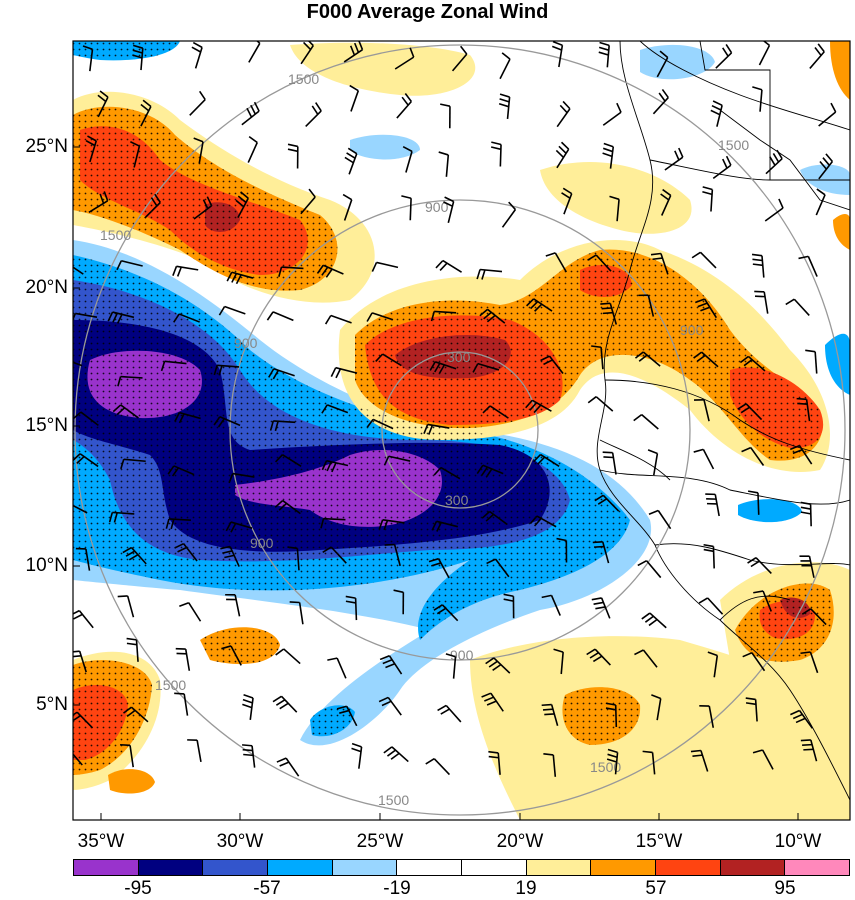  I want to click on latitude-label: 15°N, so click(46, 425).